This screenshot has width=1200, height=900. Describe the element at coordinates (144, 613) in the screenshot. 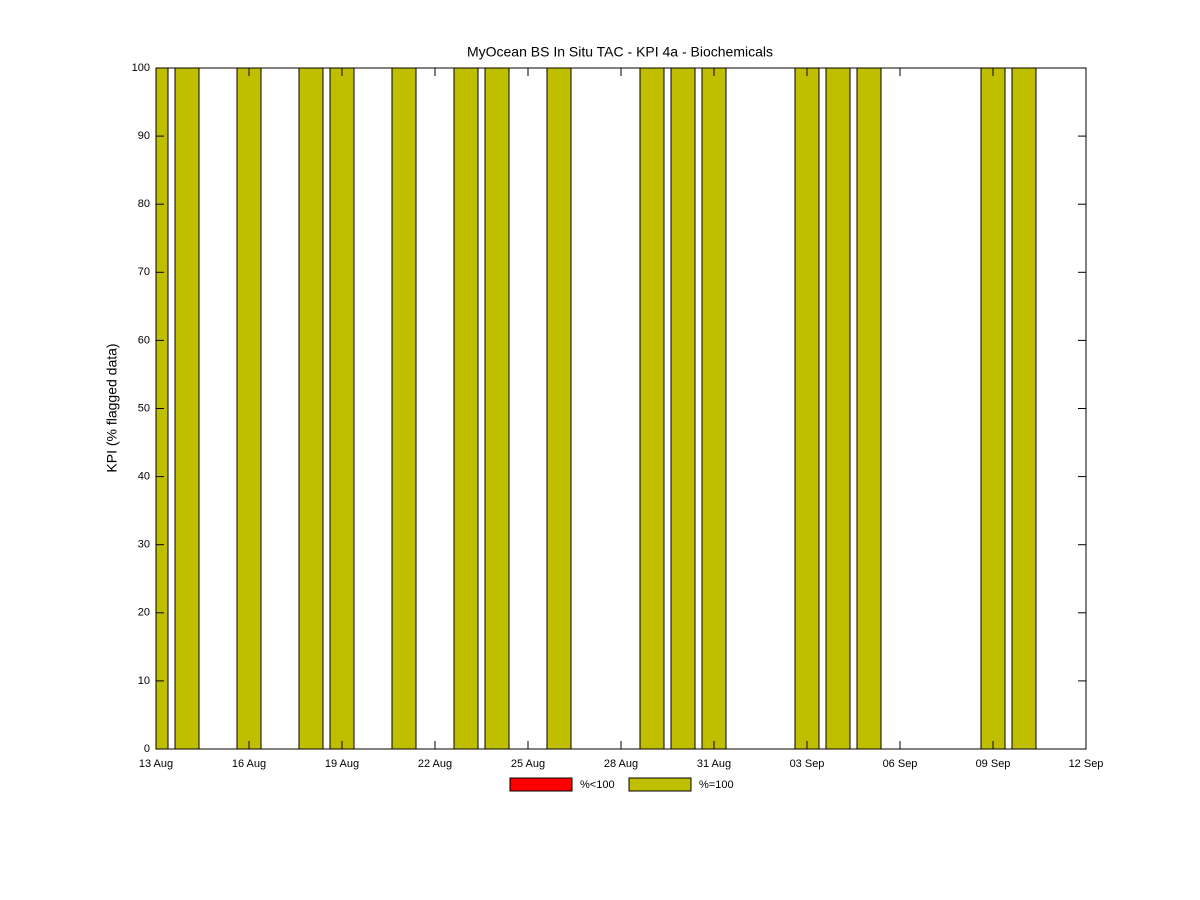

I see `y-tick-label: 20` at that location.